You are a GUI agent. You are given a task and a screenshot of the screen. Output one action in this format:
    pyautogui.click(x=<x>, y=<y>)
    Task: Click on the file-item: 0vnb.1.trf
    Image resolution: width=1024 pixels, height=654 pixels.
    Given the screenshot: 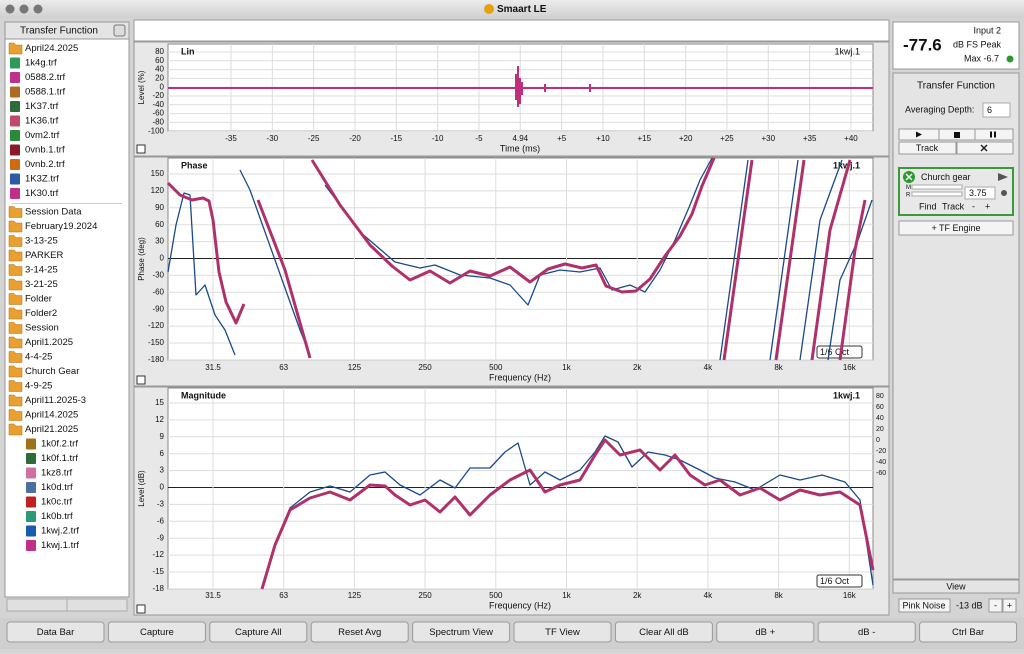 What is the action you would take?
    pyautogui.click(x=45, y=150)
    